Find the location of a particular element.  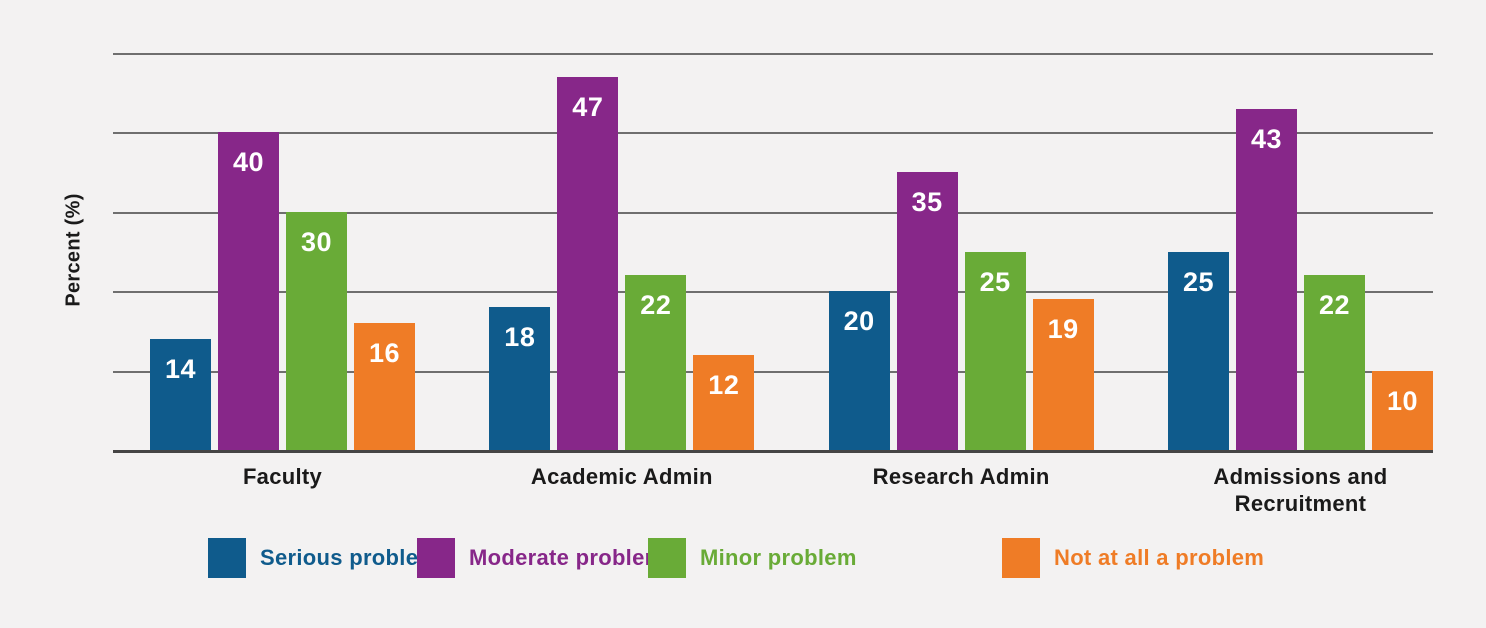

bar-not-at-all-a-problem: 19 is located at coordinates (1063, 374).